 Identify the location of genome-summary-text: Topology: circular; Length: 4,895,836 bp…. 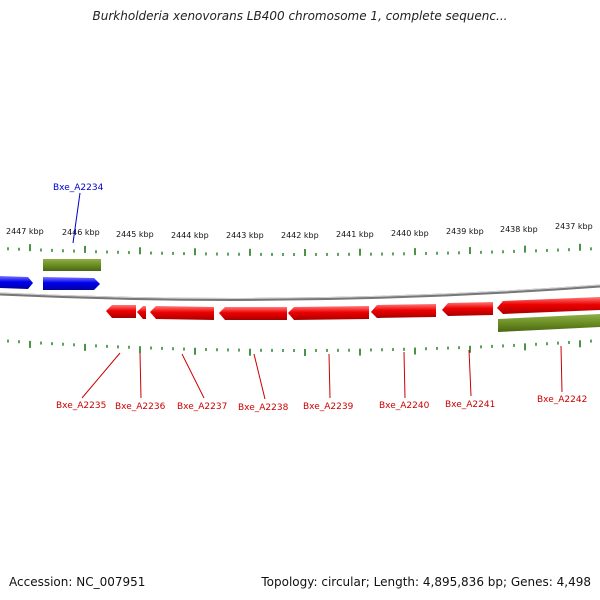
(426, 582).